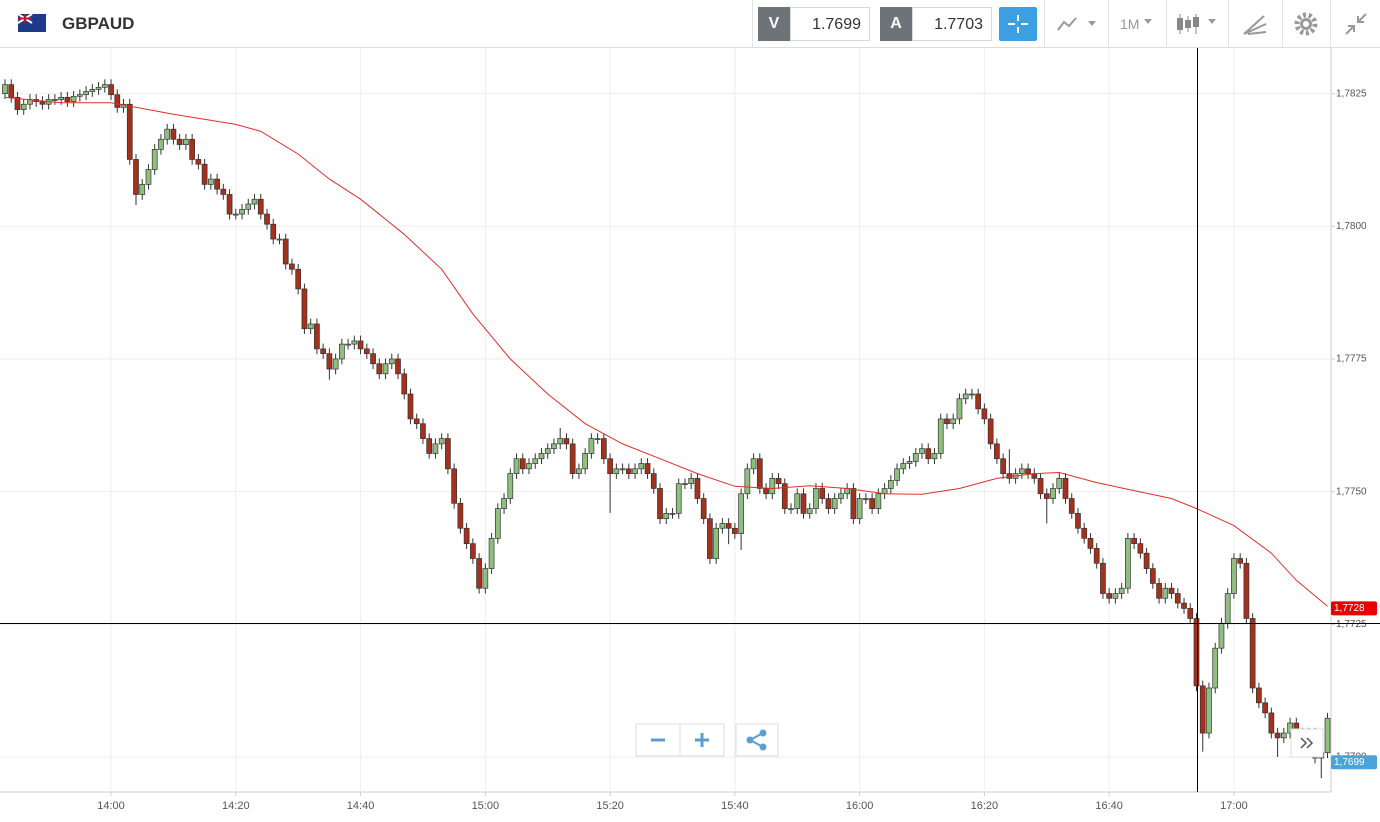  I want to click on sell-label: V, so click(774, 24).